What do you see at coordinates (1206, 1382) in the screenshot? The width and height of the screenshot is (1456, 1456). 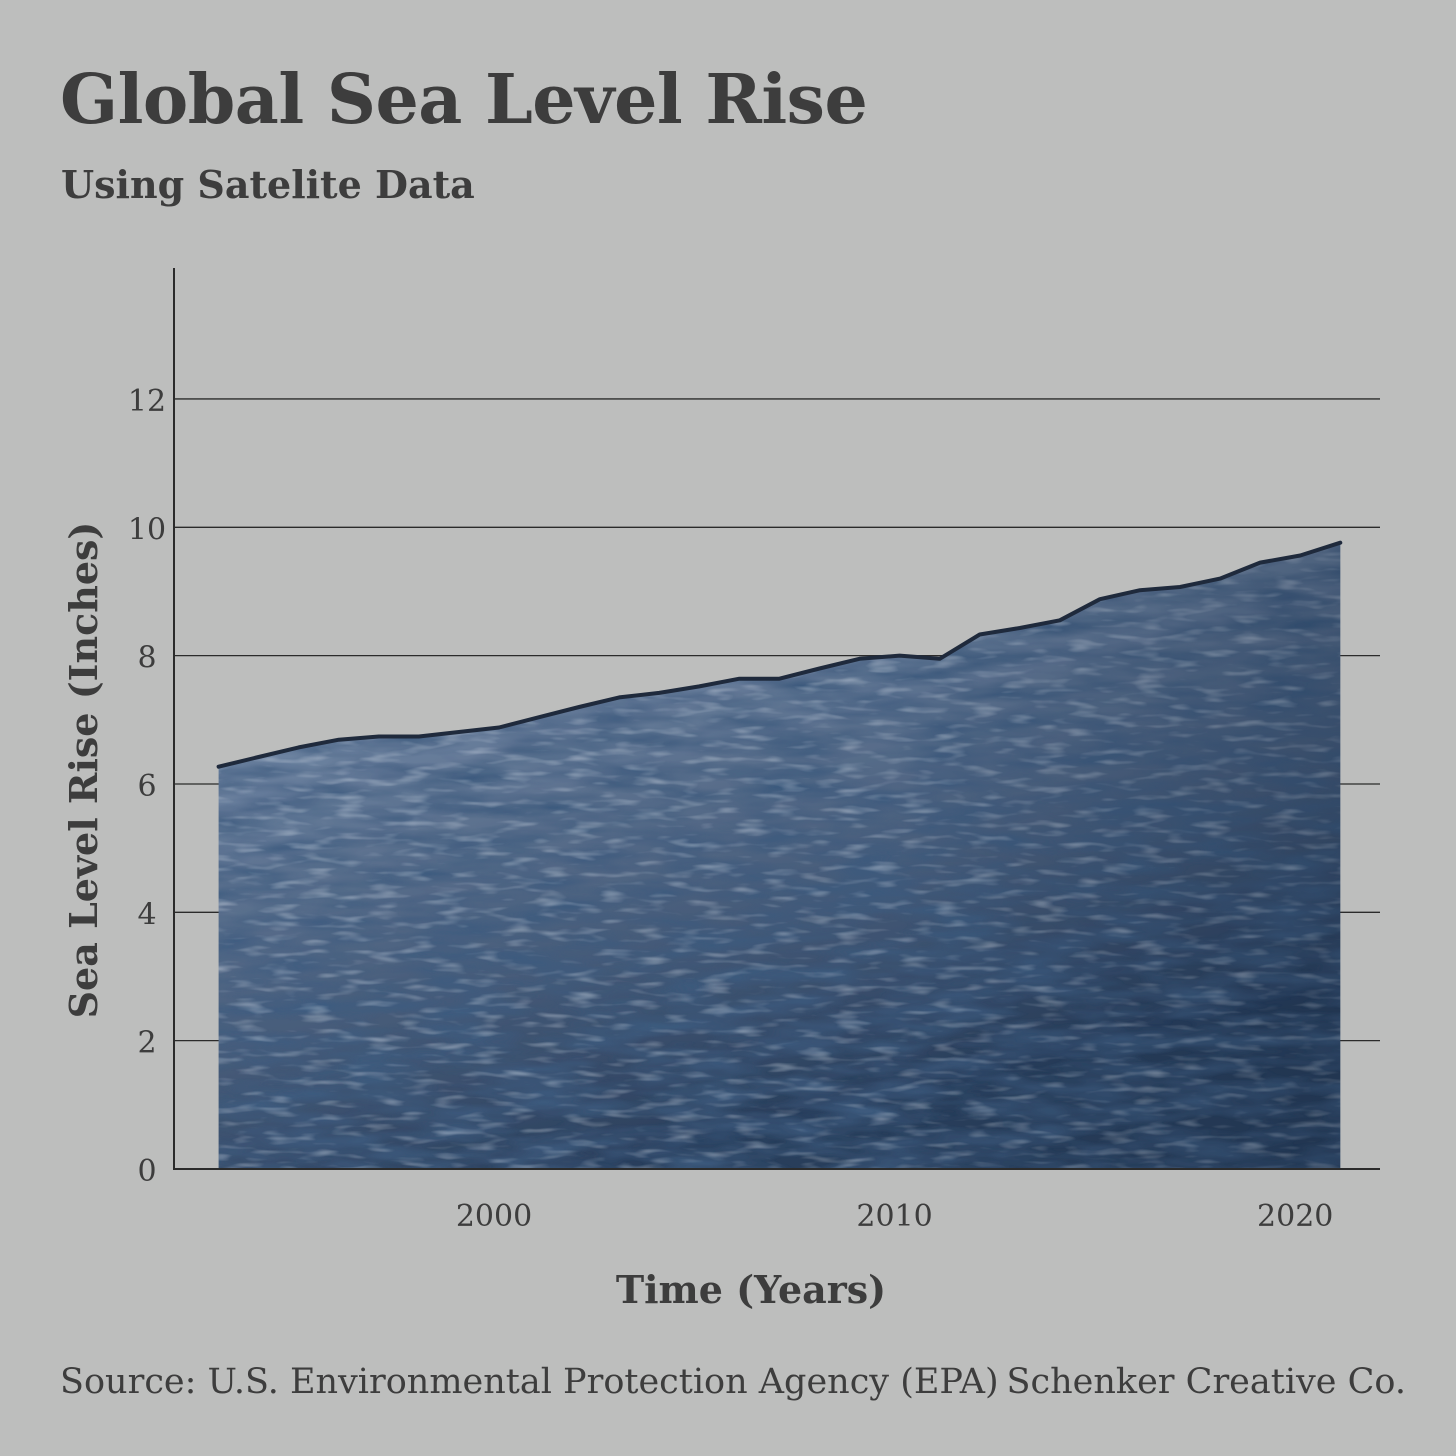 I see `studio-credit: Schenker Creative Co.` at bounding box center [1206, 1382].